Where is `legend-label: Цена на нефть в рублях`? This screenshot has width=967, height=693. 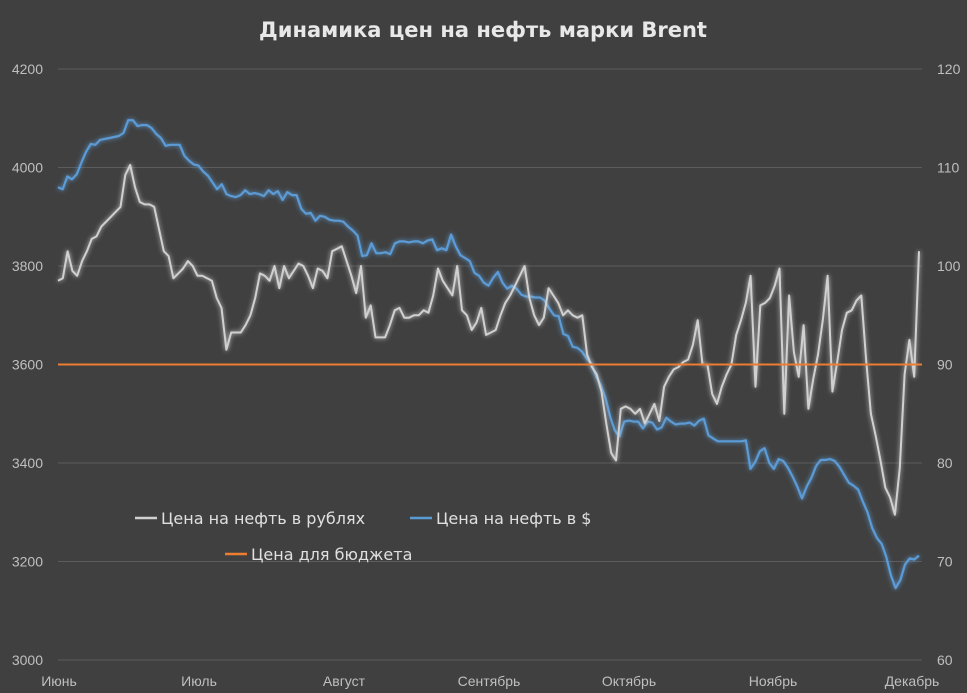 legend-label: Цена на нефть в рублях is located at coordinates (263, 518).